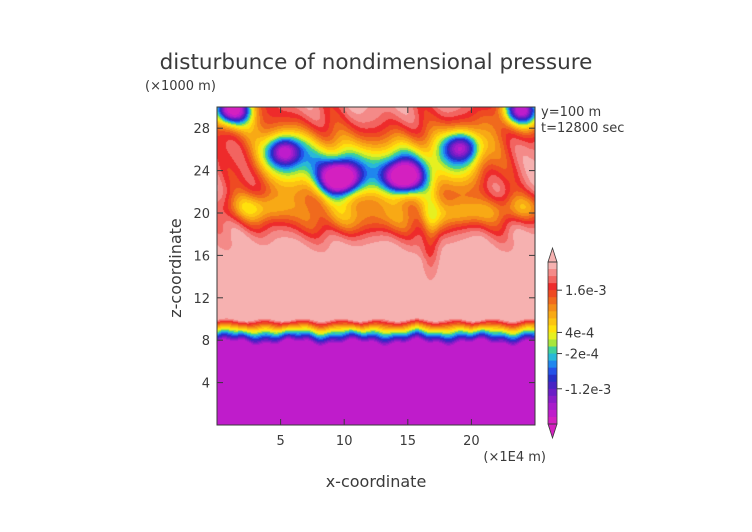  Describe the element at coordinates (201, 129) in the screenshot. I see `y-tick-label: 28` at that location.